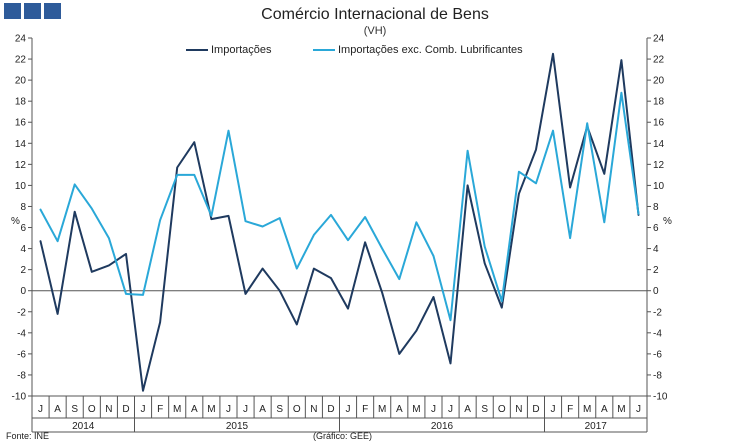 The height and width of the screenshot is (447, 750). Describe the element at coordinates (23, 270) in the screenshot. I see `y-tick-label-left: 2` at that location.